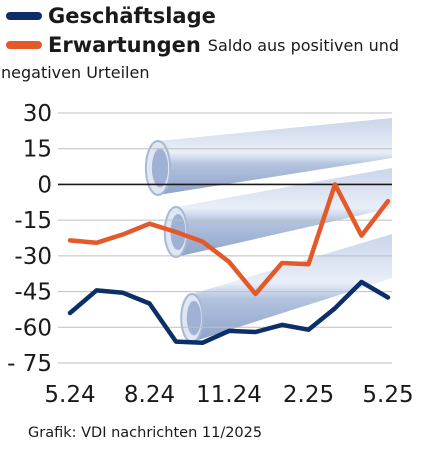 The width and height of the screenshot is (425, 449). I want to click on legend-item-erwartungen: Erwartungen Saldo aus positiven und, so click(213, 45).